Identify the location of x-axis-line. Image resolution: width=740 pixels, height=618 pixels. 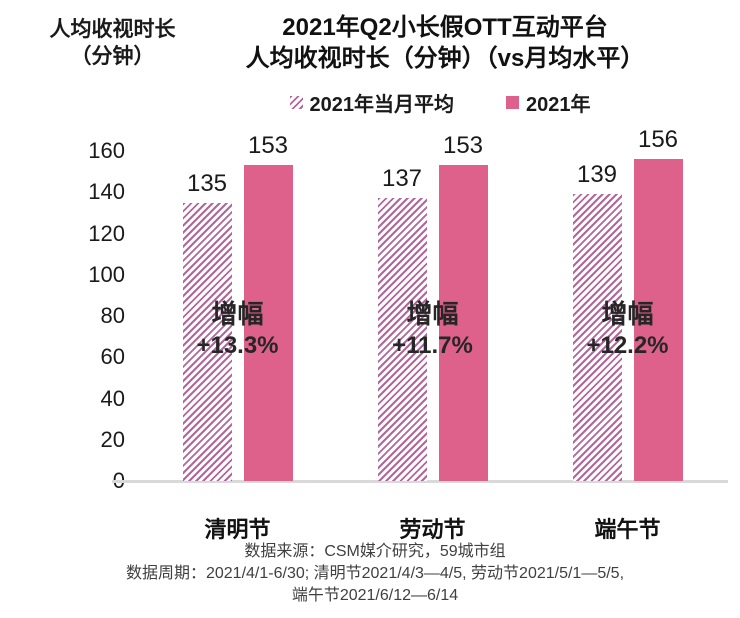
(420, 481).